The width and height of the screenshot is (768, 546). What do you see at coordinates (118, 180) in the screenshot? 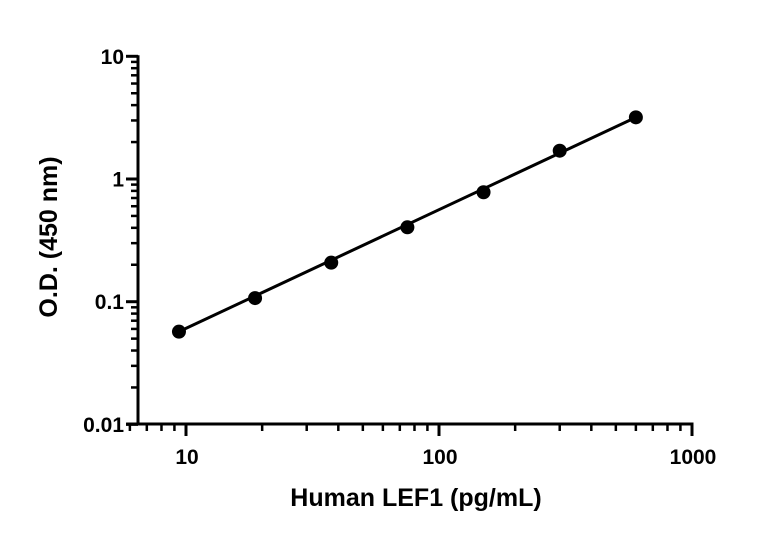
I see `y-tick-label: 1` at bounding box center [118, 180].